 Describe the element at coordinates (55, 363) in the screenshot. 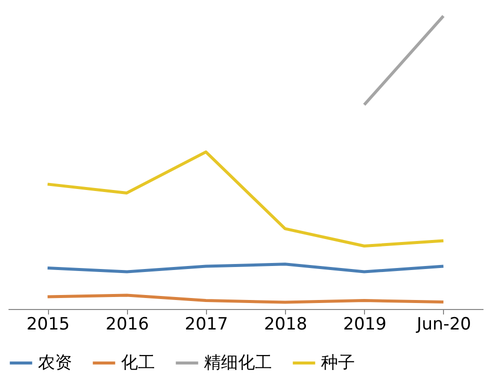

I see `legend-label: 农资` at that location.